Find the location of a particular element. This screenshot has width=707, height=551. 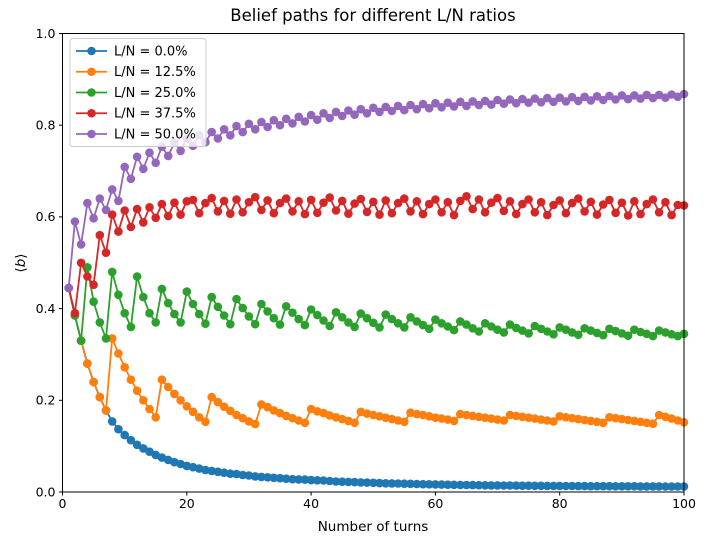

legend-entry: L/N = 50.0% is located at coordinates (136, 134).